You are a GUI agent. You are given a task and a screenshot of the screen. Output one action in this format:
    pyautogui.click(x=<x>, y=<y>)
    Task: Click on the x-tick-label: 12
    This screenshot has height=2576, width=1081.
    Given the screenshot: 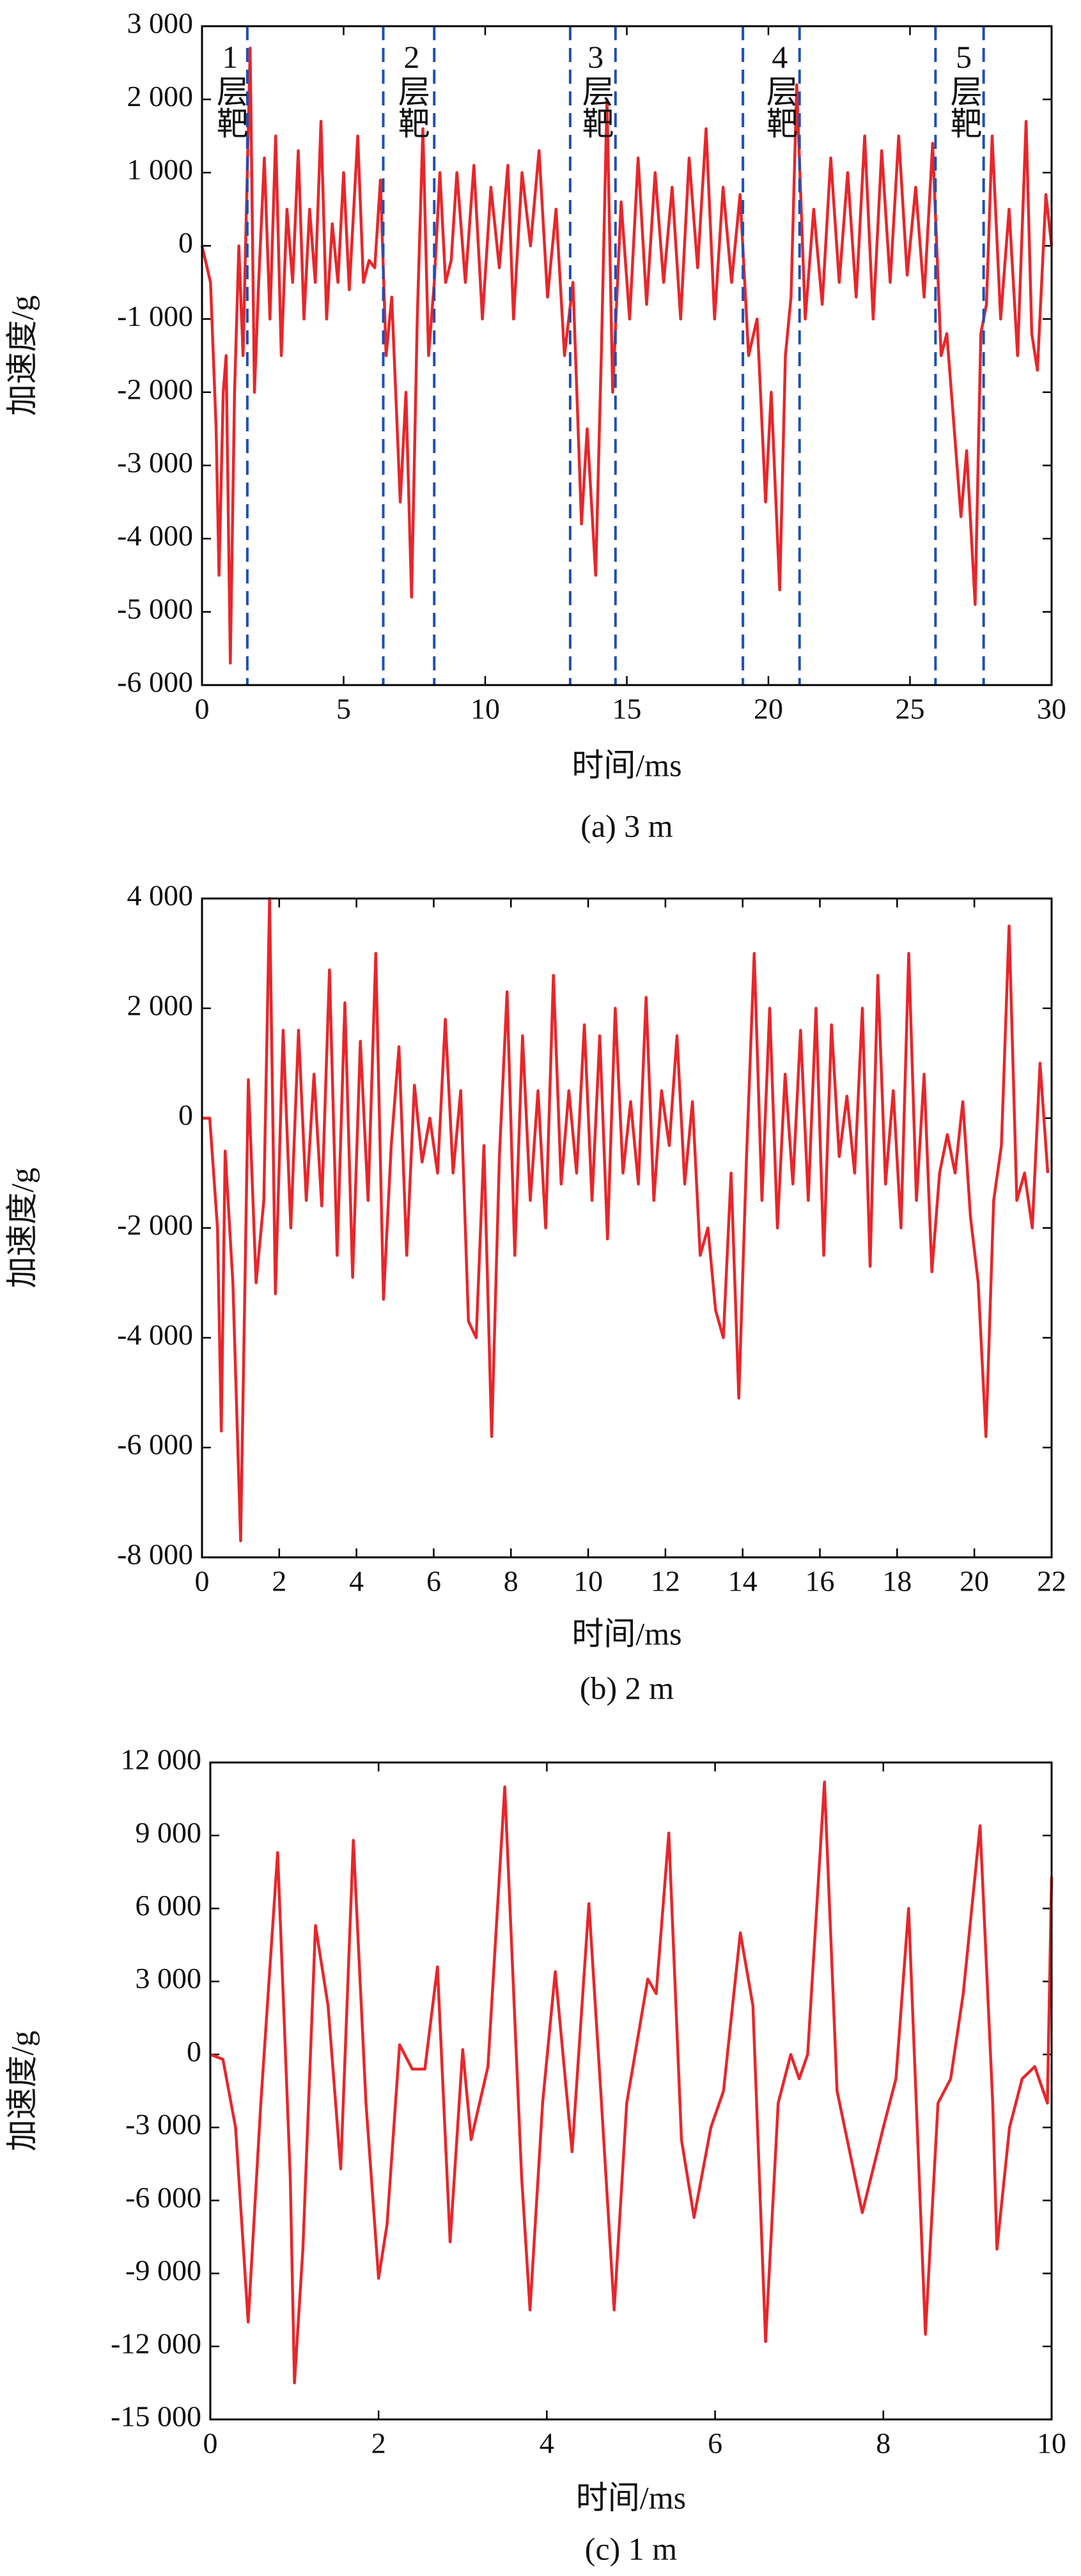 What is the action you would take?
    pyautogui.click(x=665, y=1581)
    